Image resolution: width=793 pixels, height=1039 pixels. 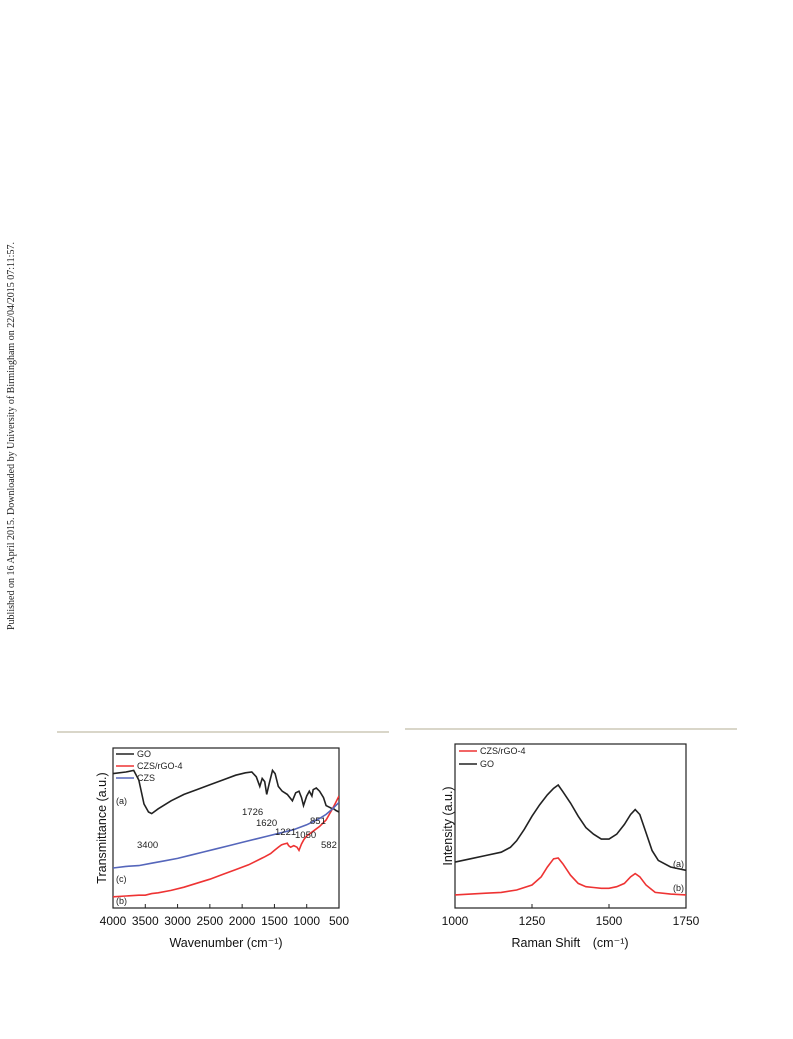 I want to click on ftir-x-tick-label: 500, so click(x=339, y=921).